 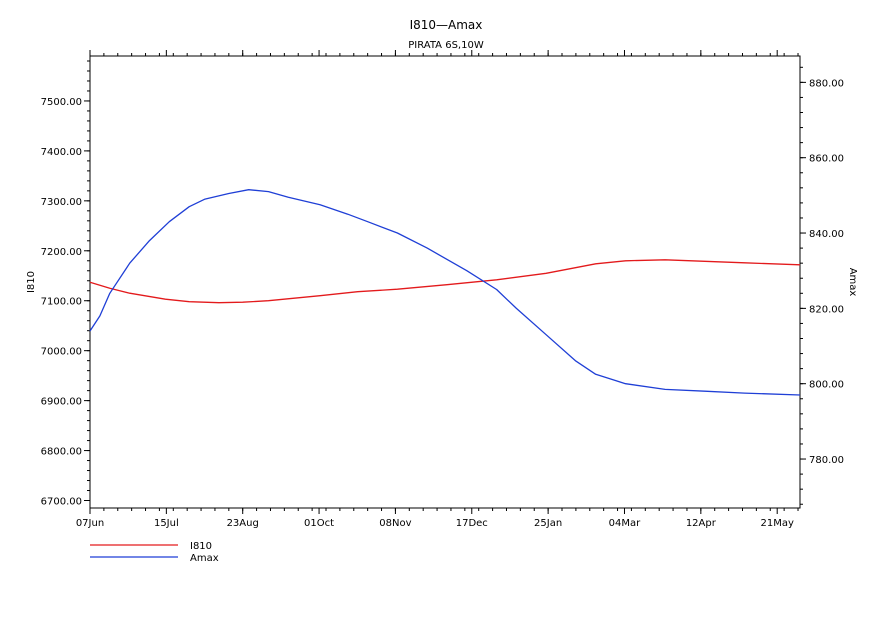 What do you see at coordinates (395, 523) in the screenshot?
I see `x-tick-label: 08Nov` at bounding box center [395, 523].